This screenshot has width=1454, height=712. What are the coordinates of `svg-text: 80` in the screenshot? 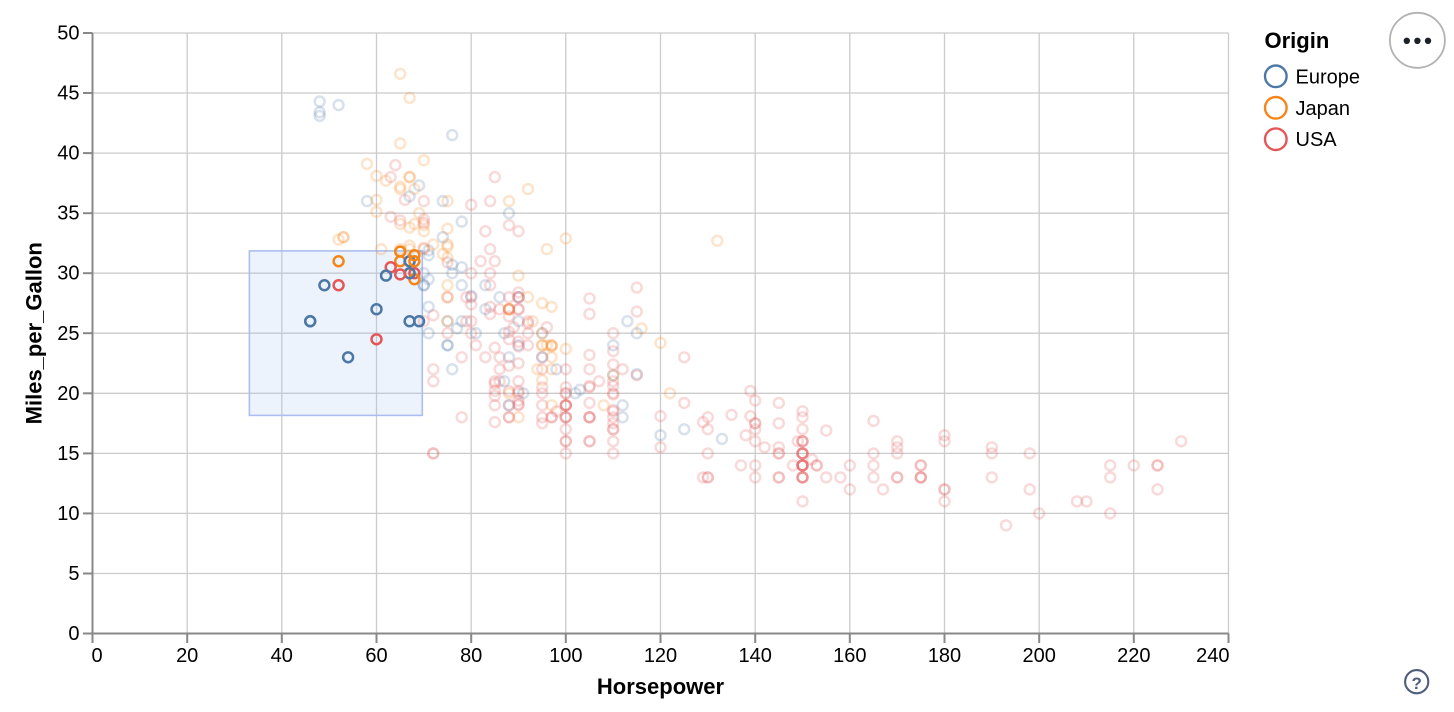 It's located at (471, 656).